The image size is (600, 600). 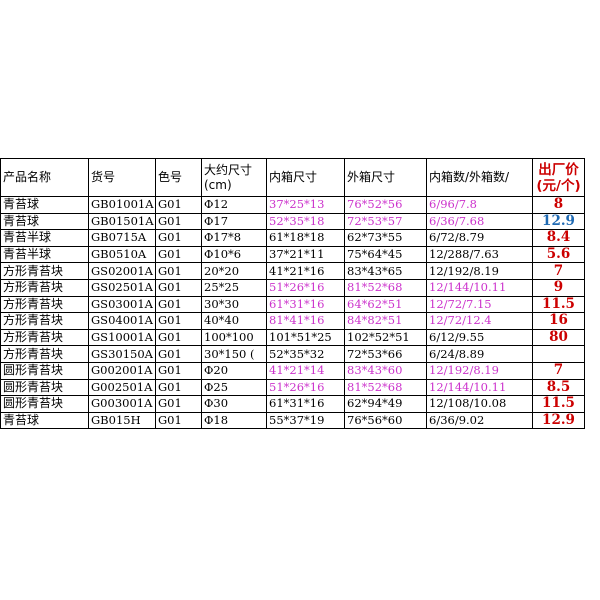 What do you see at coordinates (479, 354) in the screenshot?
I see `pack-count-cell: 6/24/8.89` at bounding box center [479, 354].